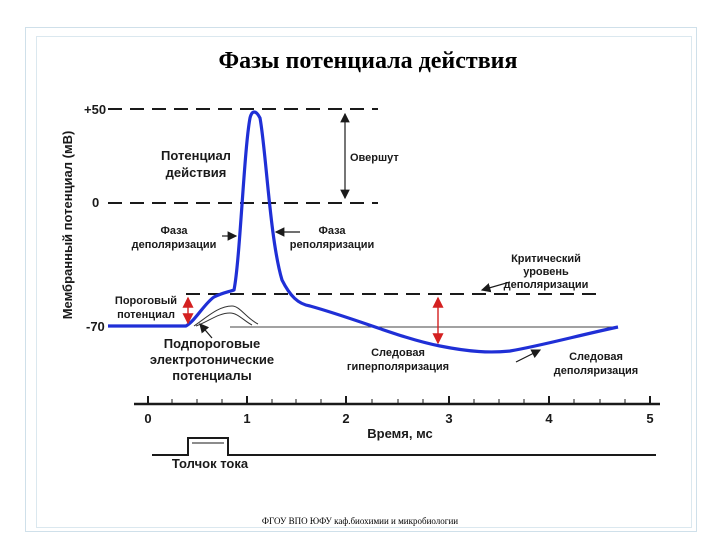  Describe the element at coordinates (146, 315) in the screenshot. I see `label-threshold-2: потенциал` at that location.